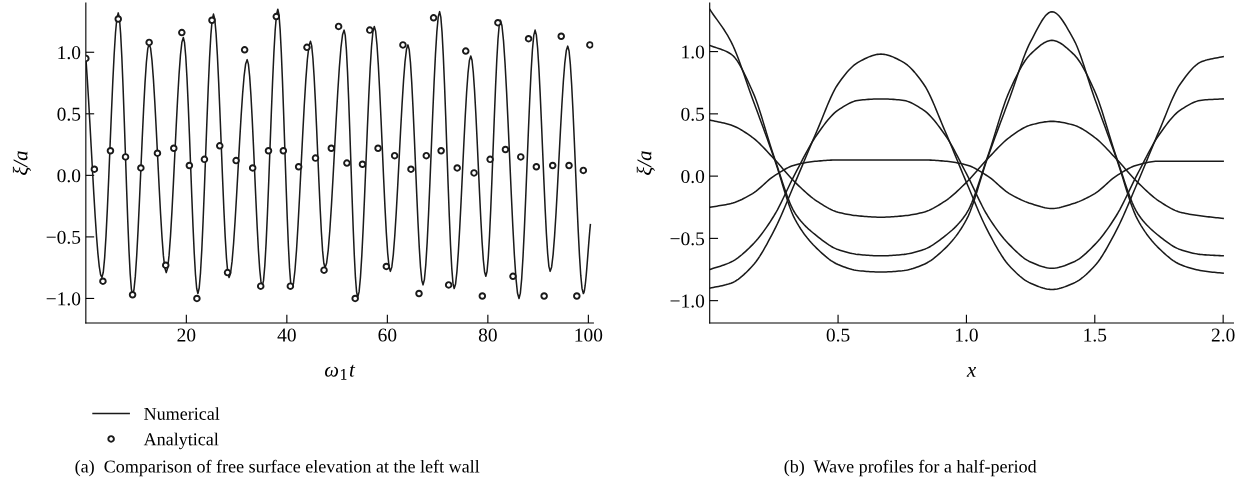  What do you see at coordinates (838, 335) in the screenshot?
I see `x-tick-label: 0.5` at bounding box center [838, 335].